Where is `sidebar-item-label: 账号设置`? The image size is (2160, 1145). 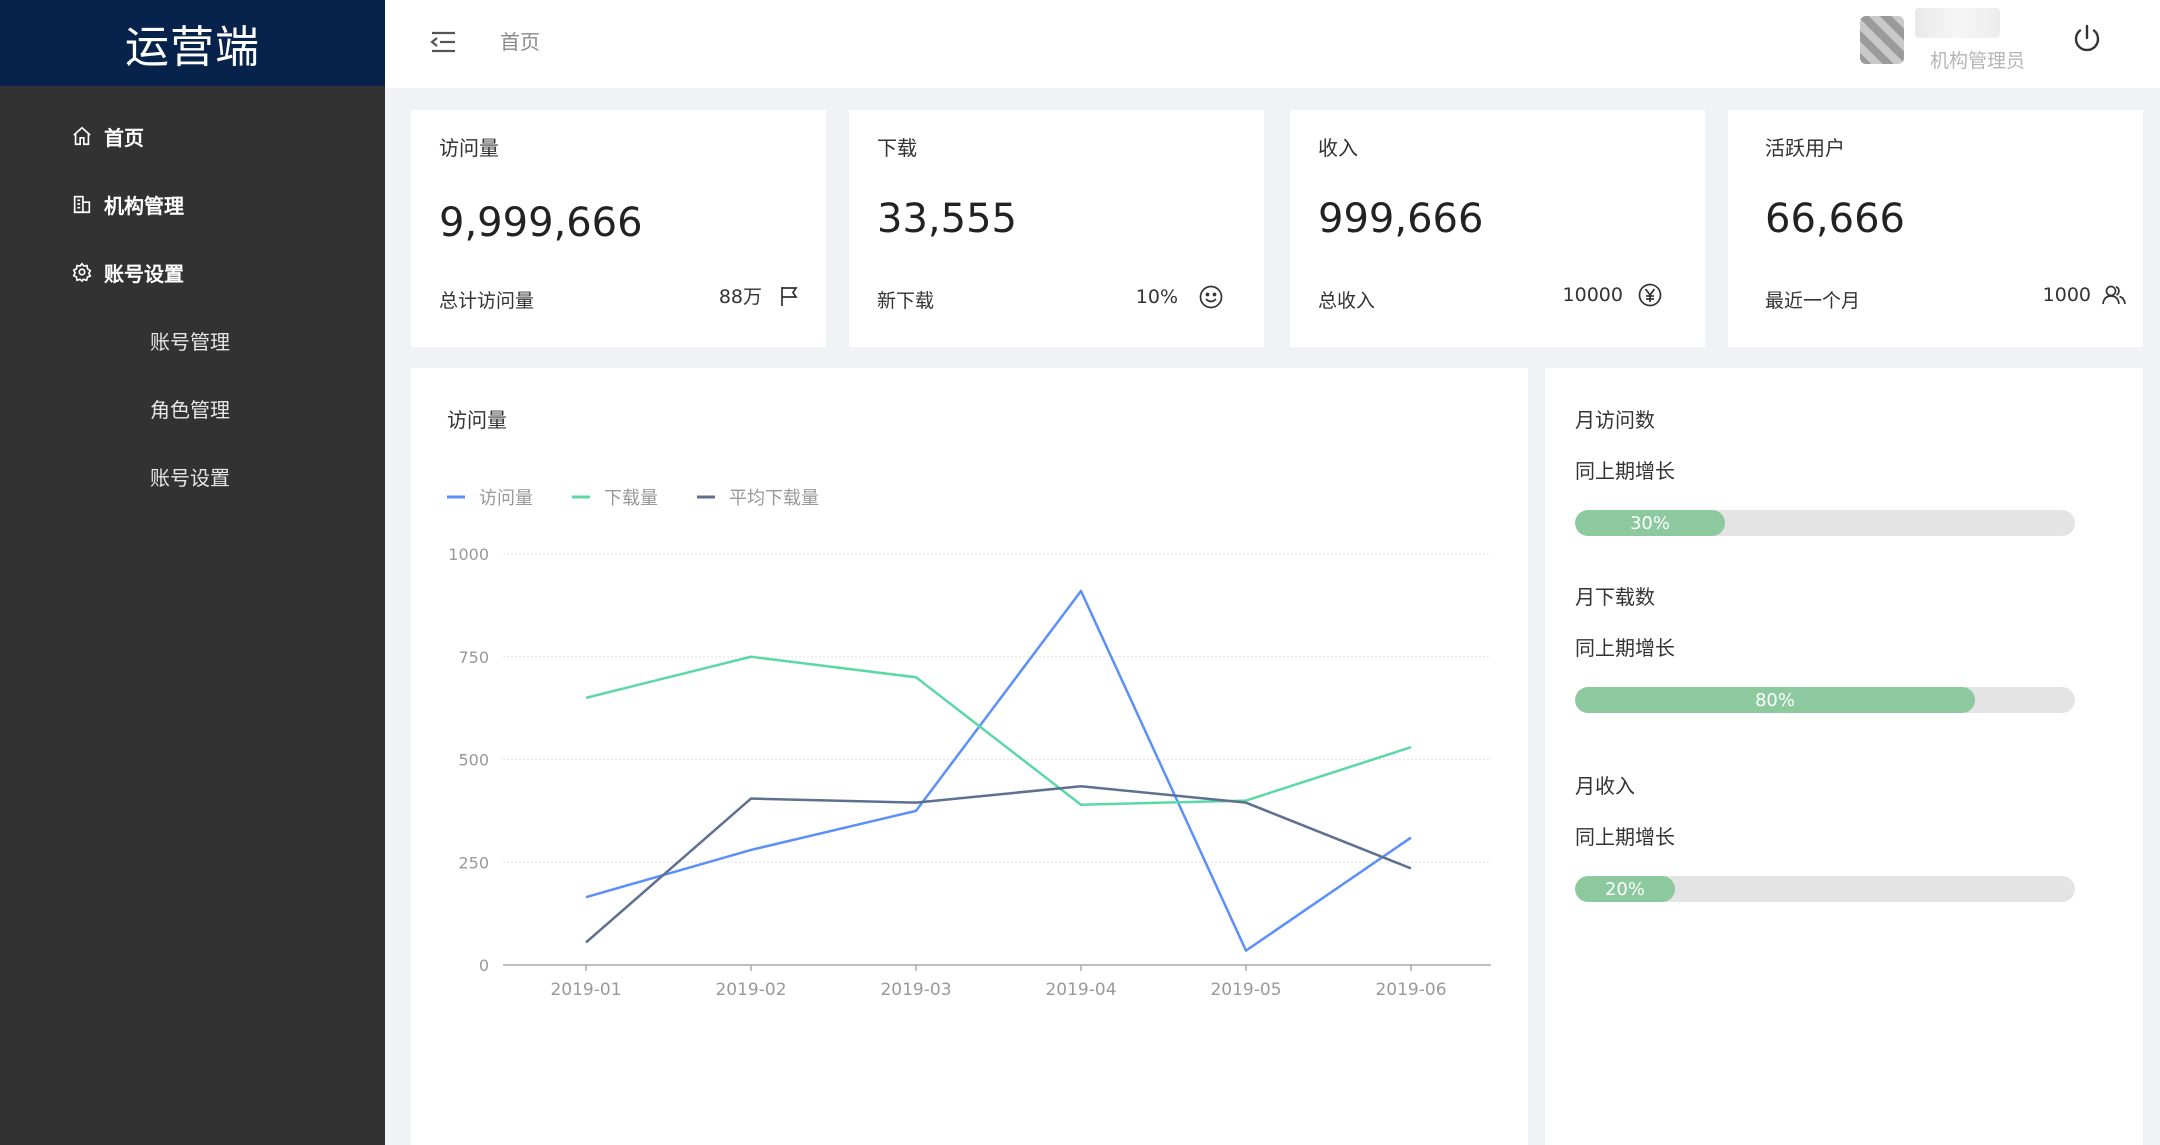
sidebar-item-label: 账号设置 is located at coordinates (144, 273).